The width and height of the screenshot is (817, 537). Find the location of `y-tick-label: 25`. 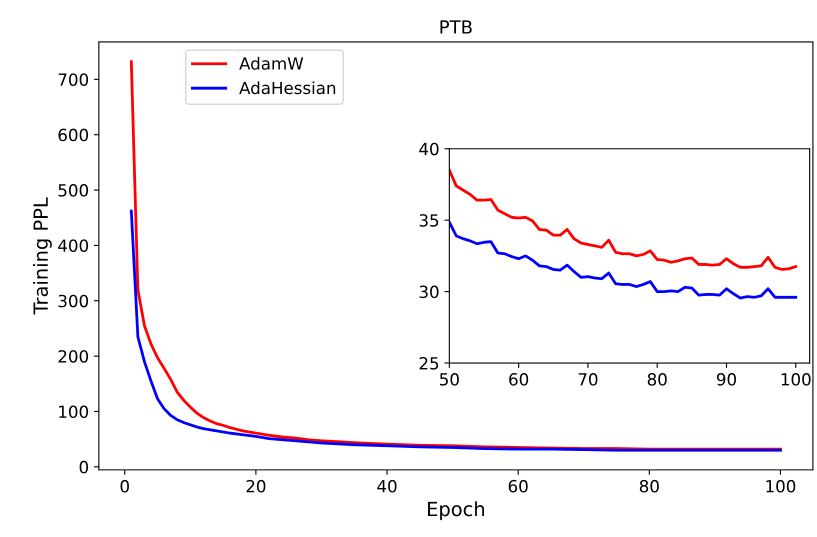

y-tick-label: 25 is located at coordinates (429, 363).